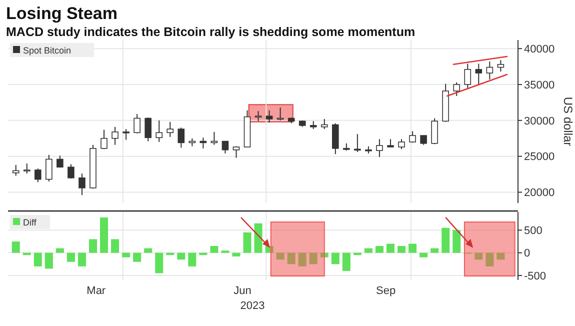  What do you see at coordinates (533, 230) in the screenshot?
I see `y-tick-label: 500` at bounding box center [533, 230].